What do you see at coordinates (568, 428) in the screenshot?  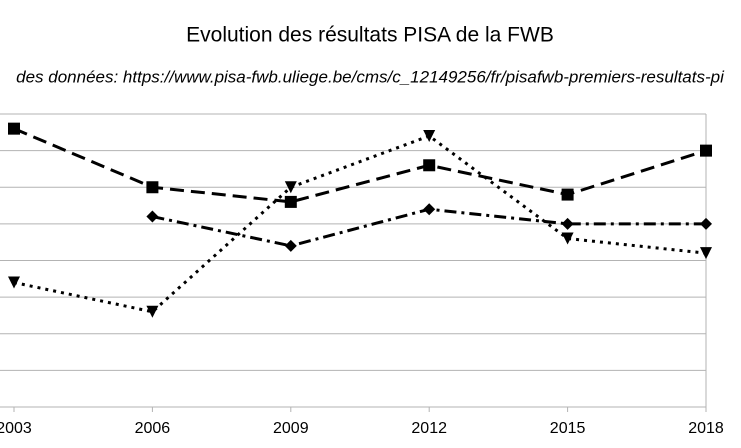 I see `x-tick-label: 2015` at bounding box center [568, 428].